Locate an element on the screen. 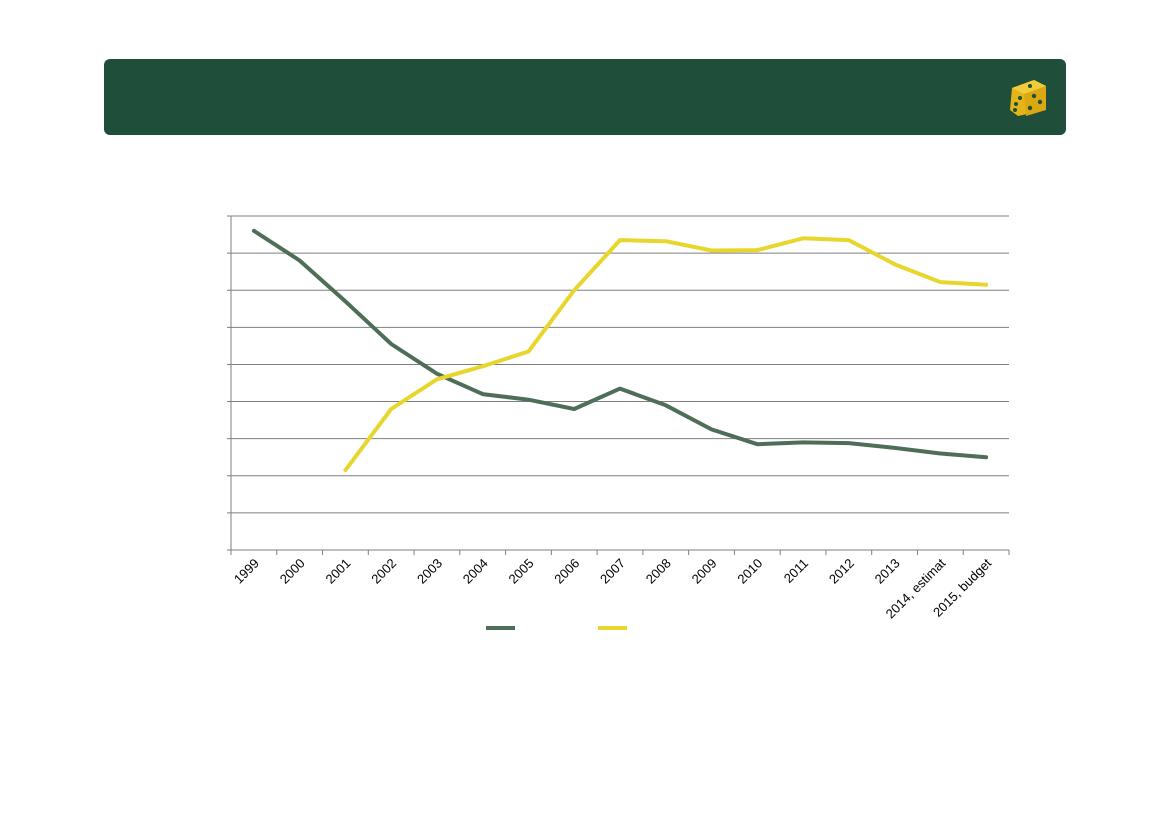 Image resolution: width=1169 pixels, height=826 pixels. title-banner is located at coordinates (585, 97).